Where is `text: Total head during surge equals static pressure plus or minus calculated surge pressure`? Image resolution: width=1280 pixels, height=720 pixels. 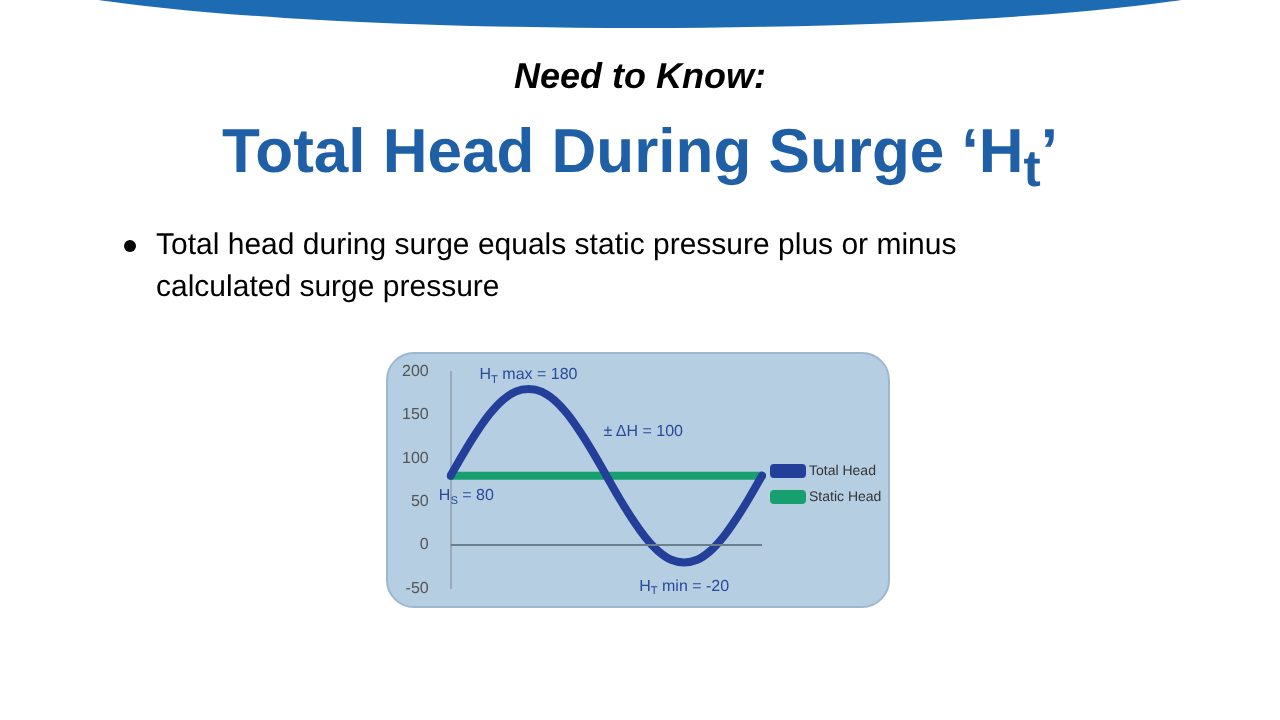 text: Total head during surge equals static pressure plus or minus calculated surge pressure is located at coordinates (557, 267).